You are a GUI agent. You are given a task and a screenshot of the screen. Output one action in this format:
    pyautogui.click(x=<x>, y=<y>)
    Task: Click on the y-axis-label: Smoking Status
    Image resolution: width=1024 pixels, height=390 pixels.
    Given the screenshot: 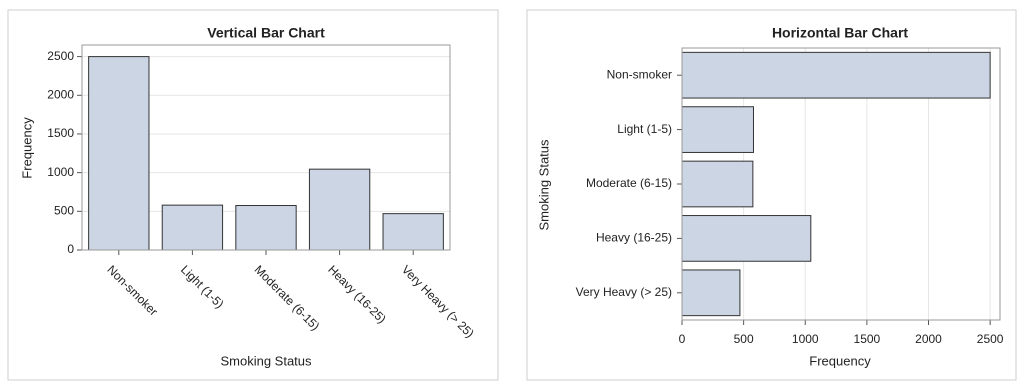 What is the action you would take?
    pyautogui.click(x=543, y=185)
    